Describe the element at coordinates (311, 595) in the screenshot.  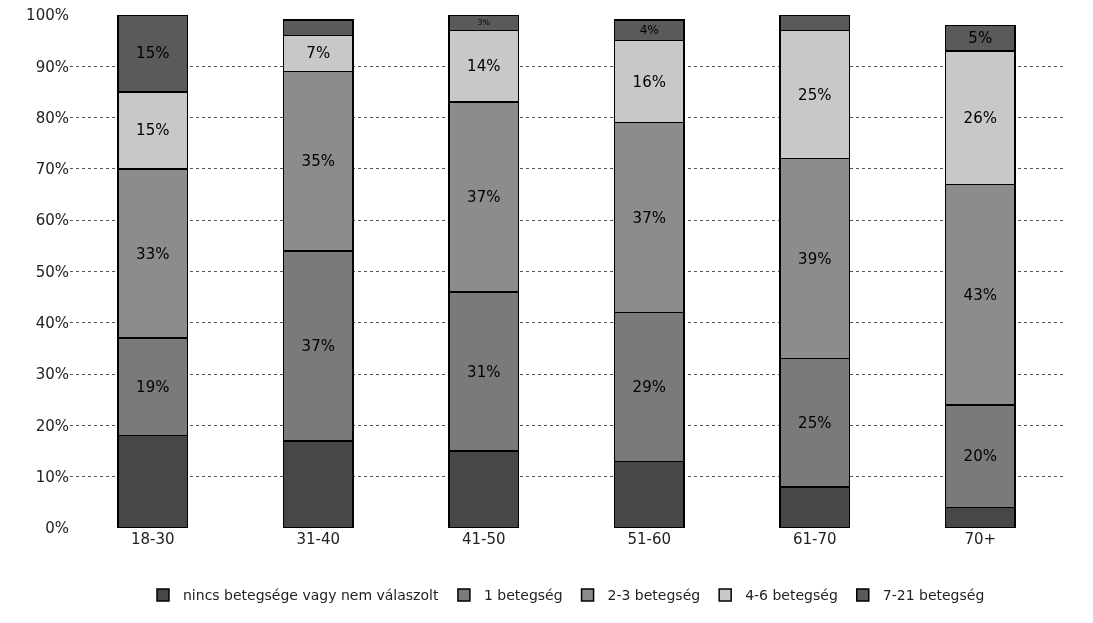
I see `legend-label: nincs betegsége vagy nem válaszolt` at that location.